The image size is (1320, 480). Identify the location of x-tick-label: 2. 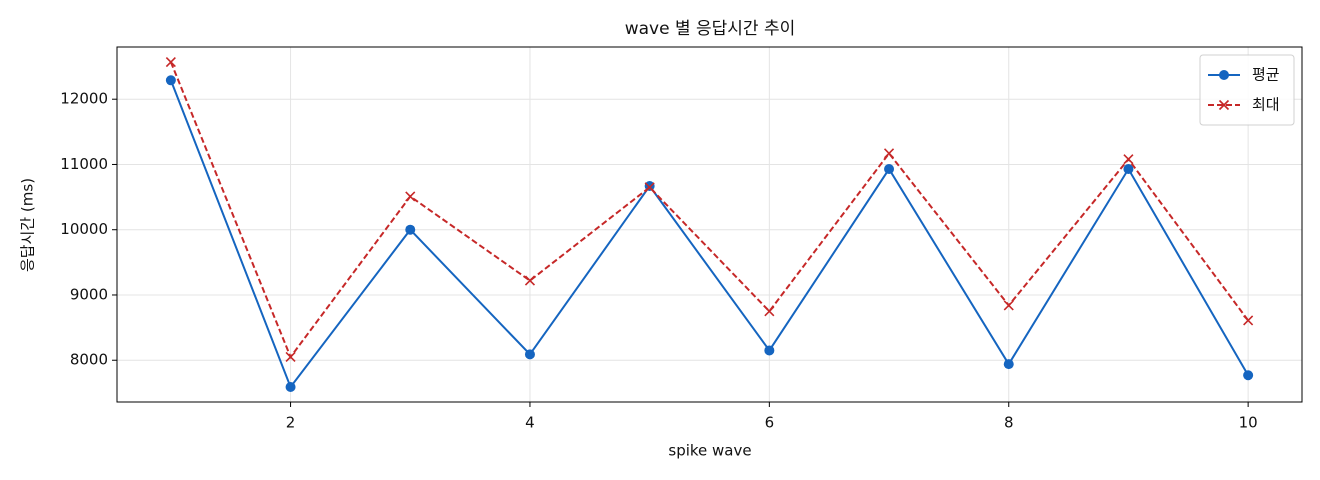
(291, 423).